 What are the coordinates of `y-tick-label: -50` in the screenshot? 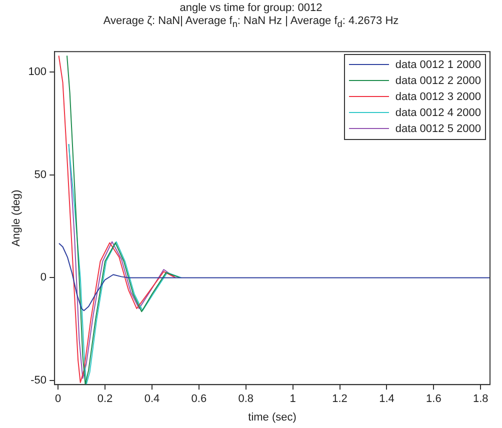 It's located at (38, 380).